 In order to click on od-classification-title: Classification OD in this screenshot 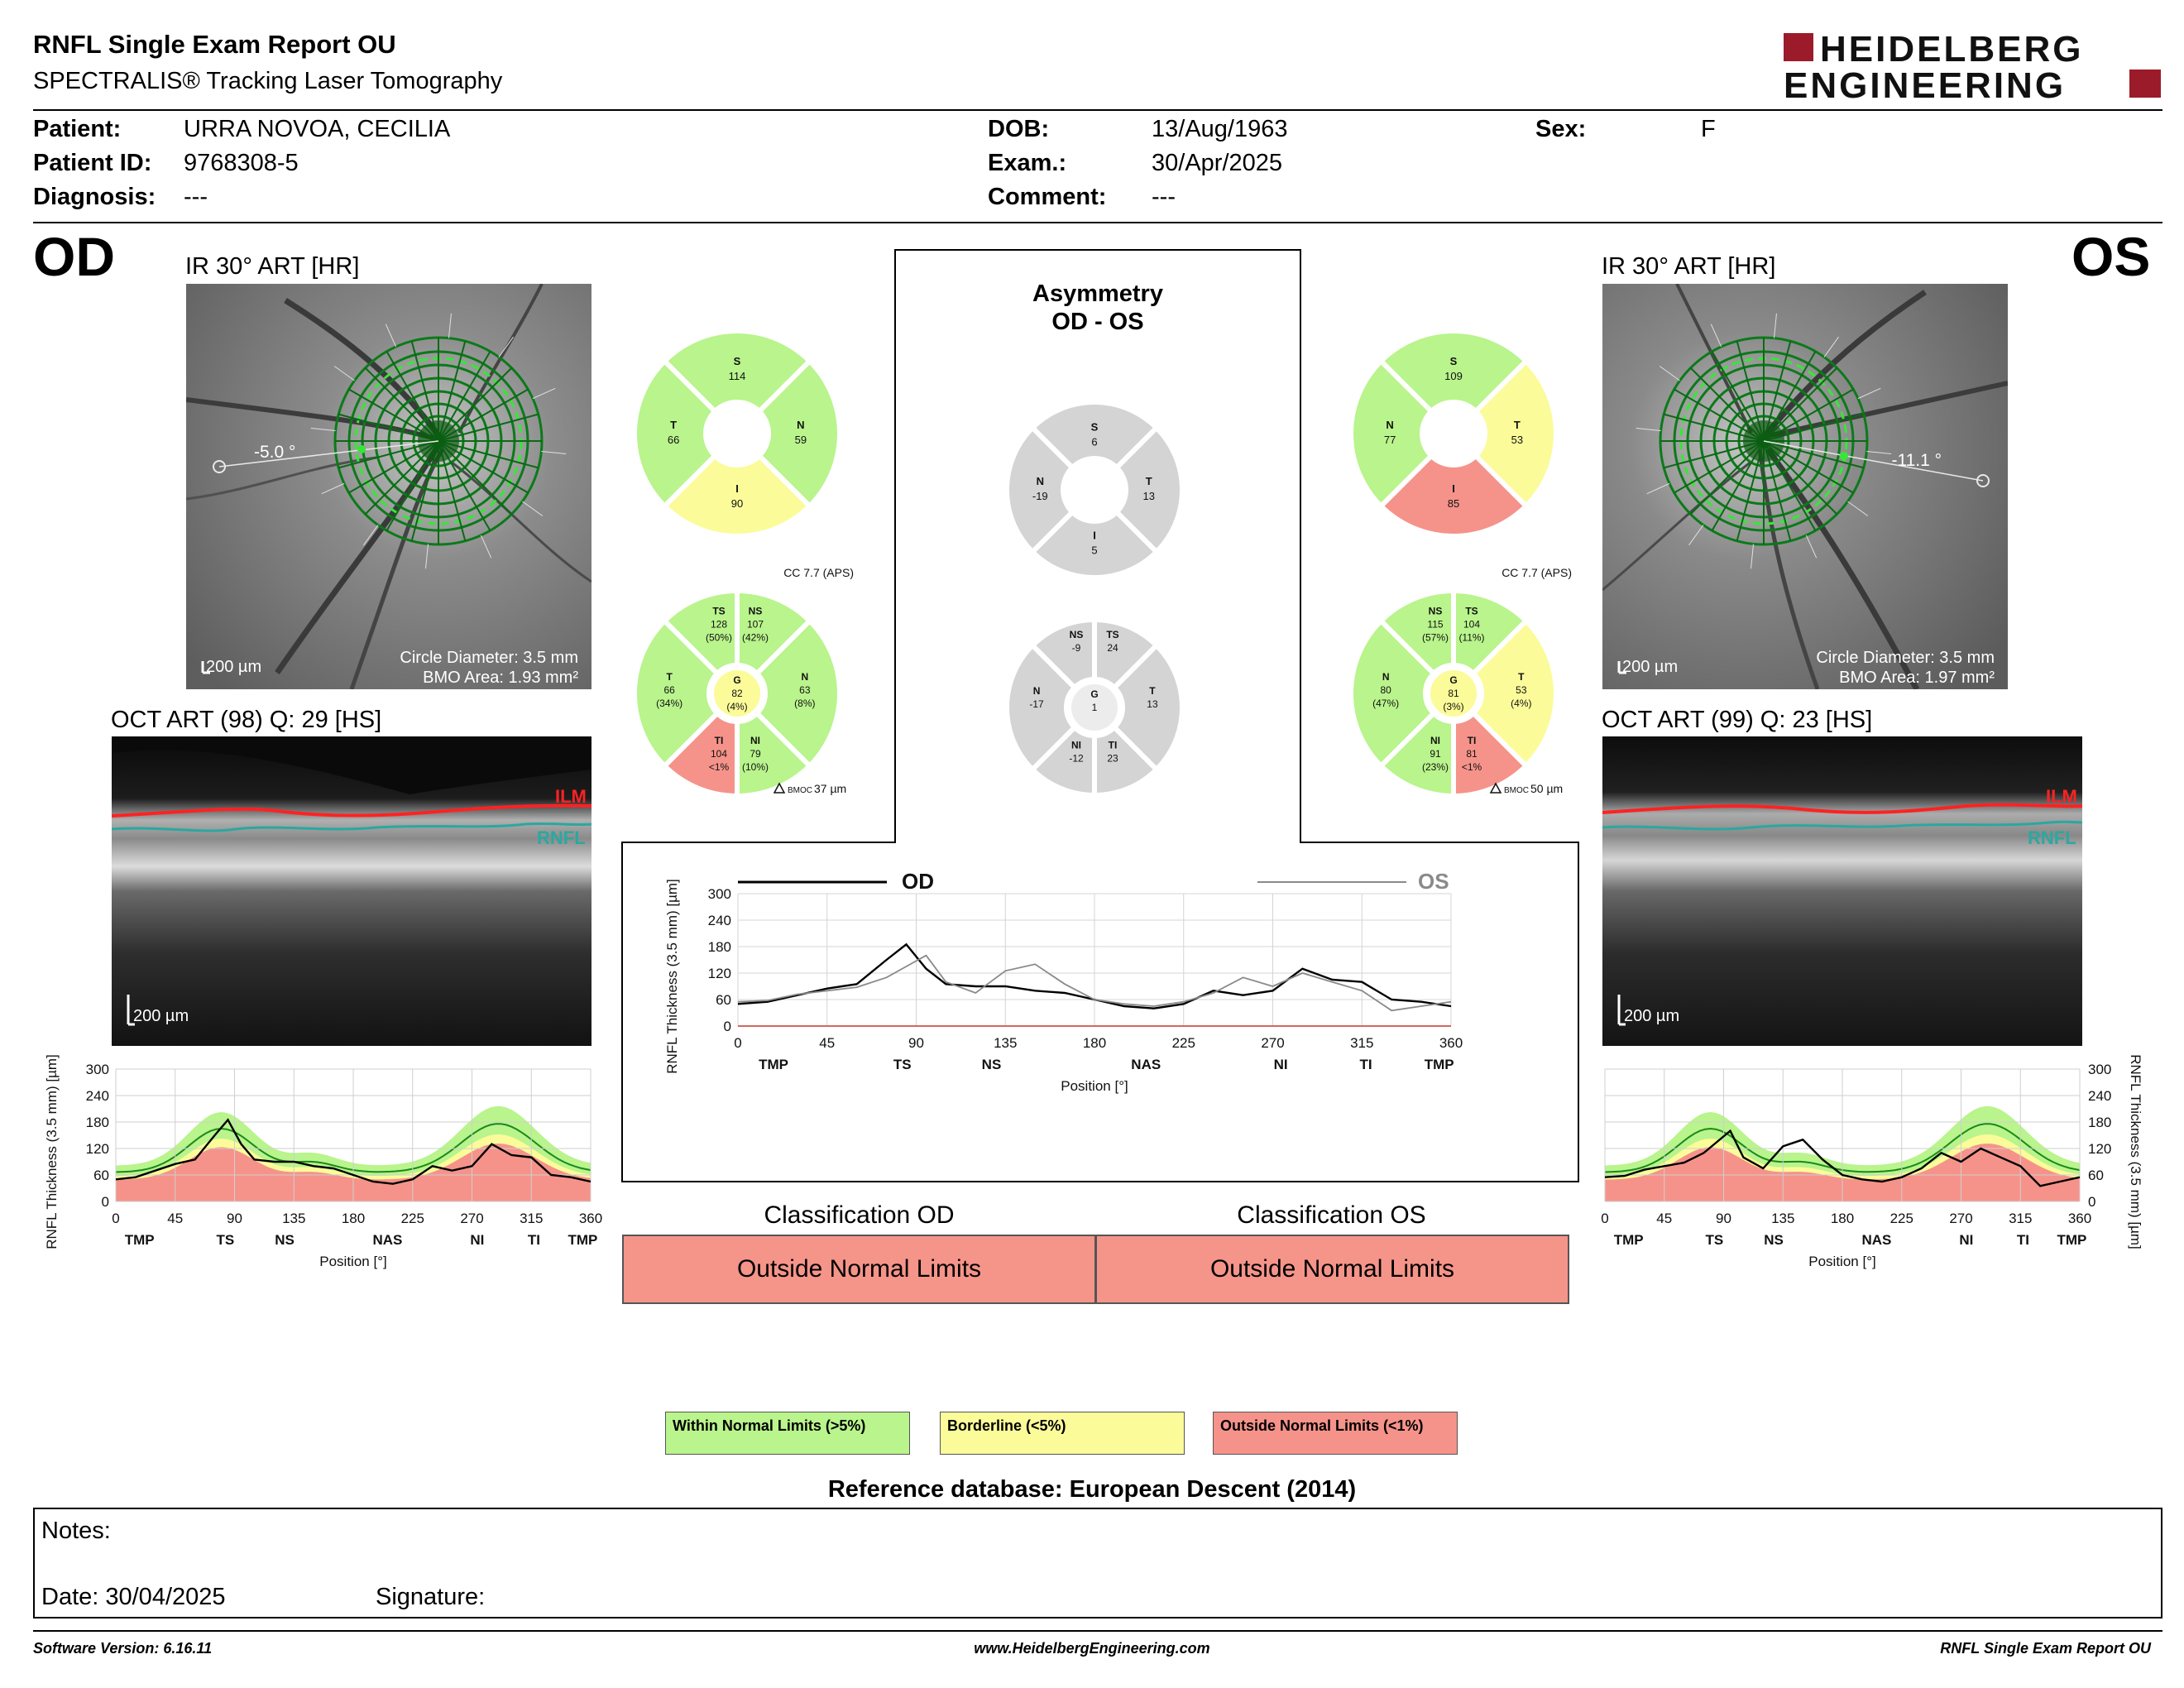, I will do `click(859, 1215)`.